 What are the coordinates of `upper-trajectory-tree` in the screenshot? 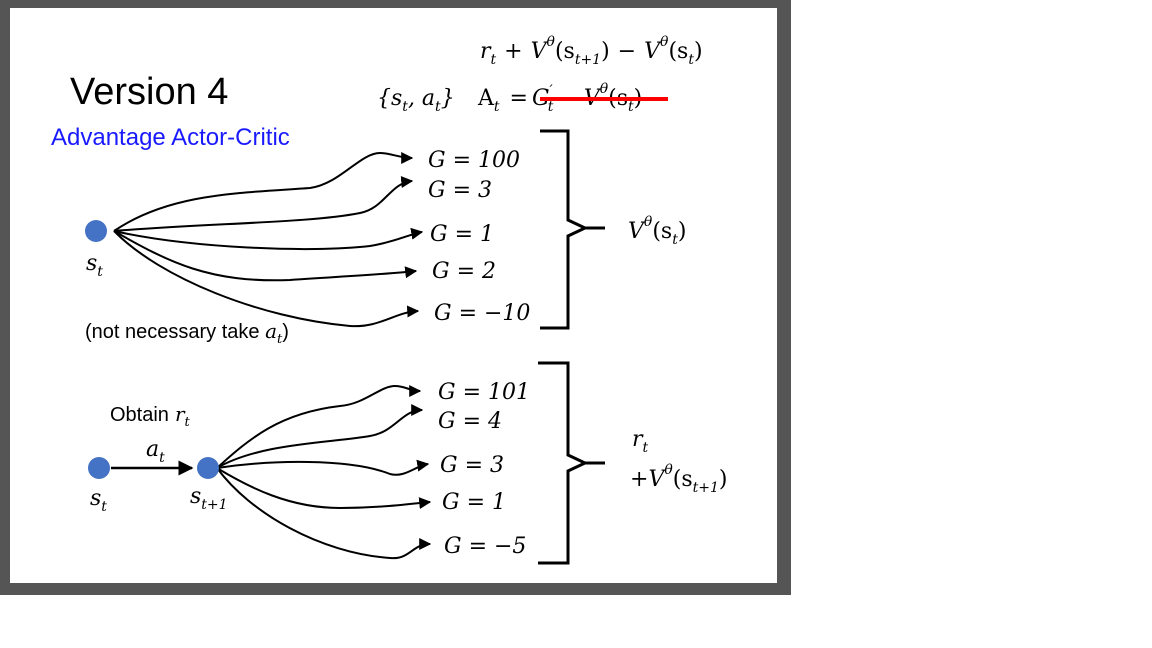 It's located at (254, 239).